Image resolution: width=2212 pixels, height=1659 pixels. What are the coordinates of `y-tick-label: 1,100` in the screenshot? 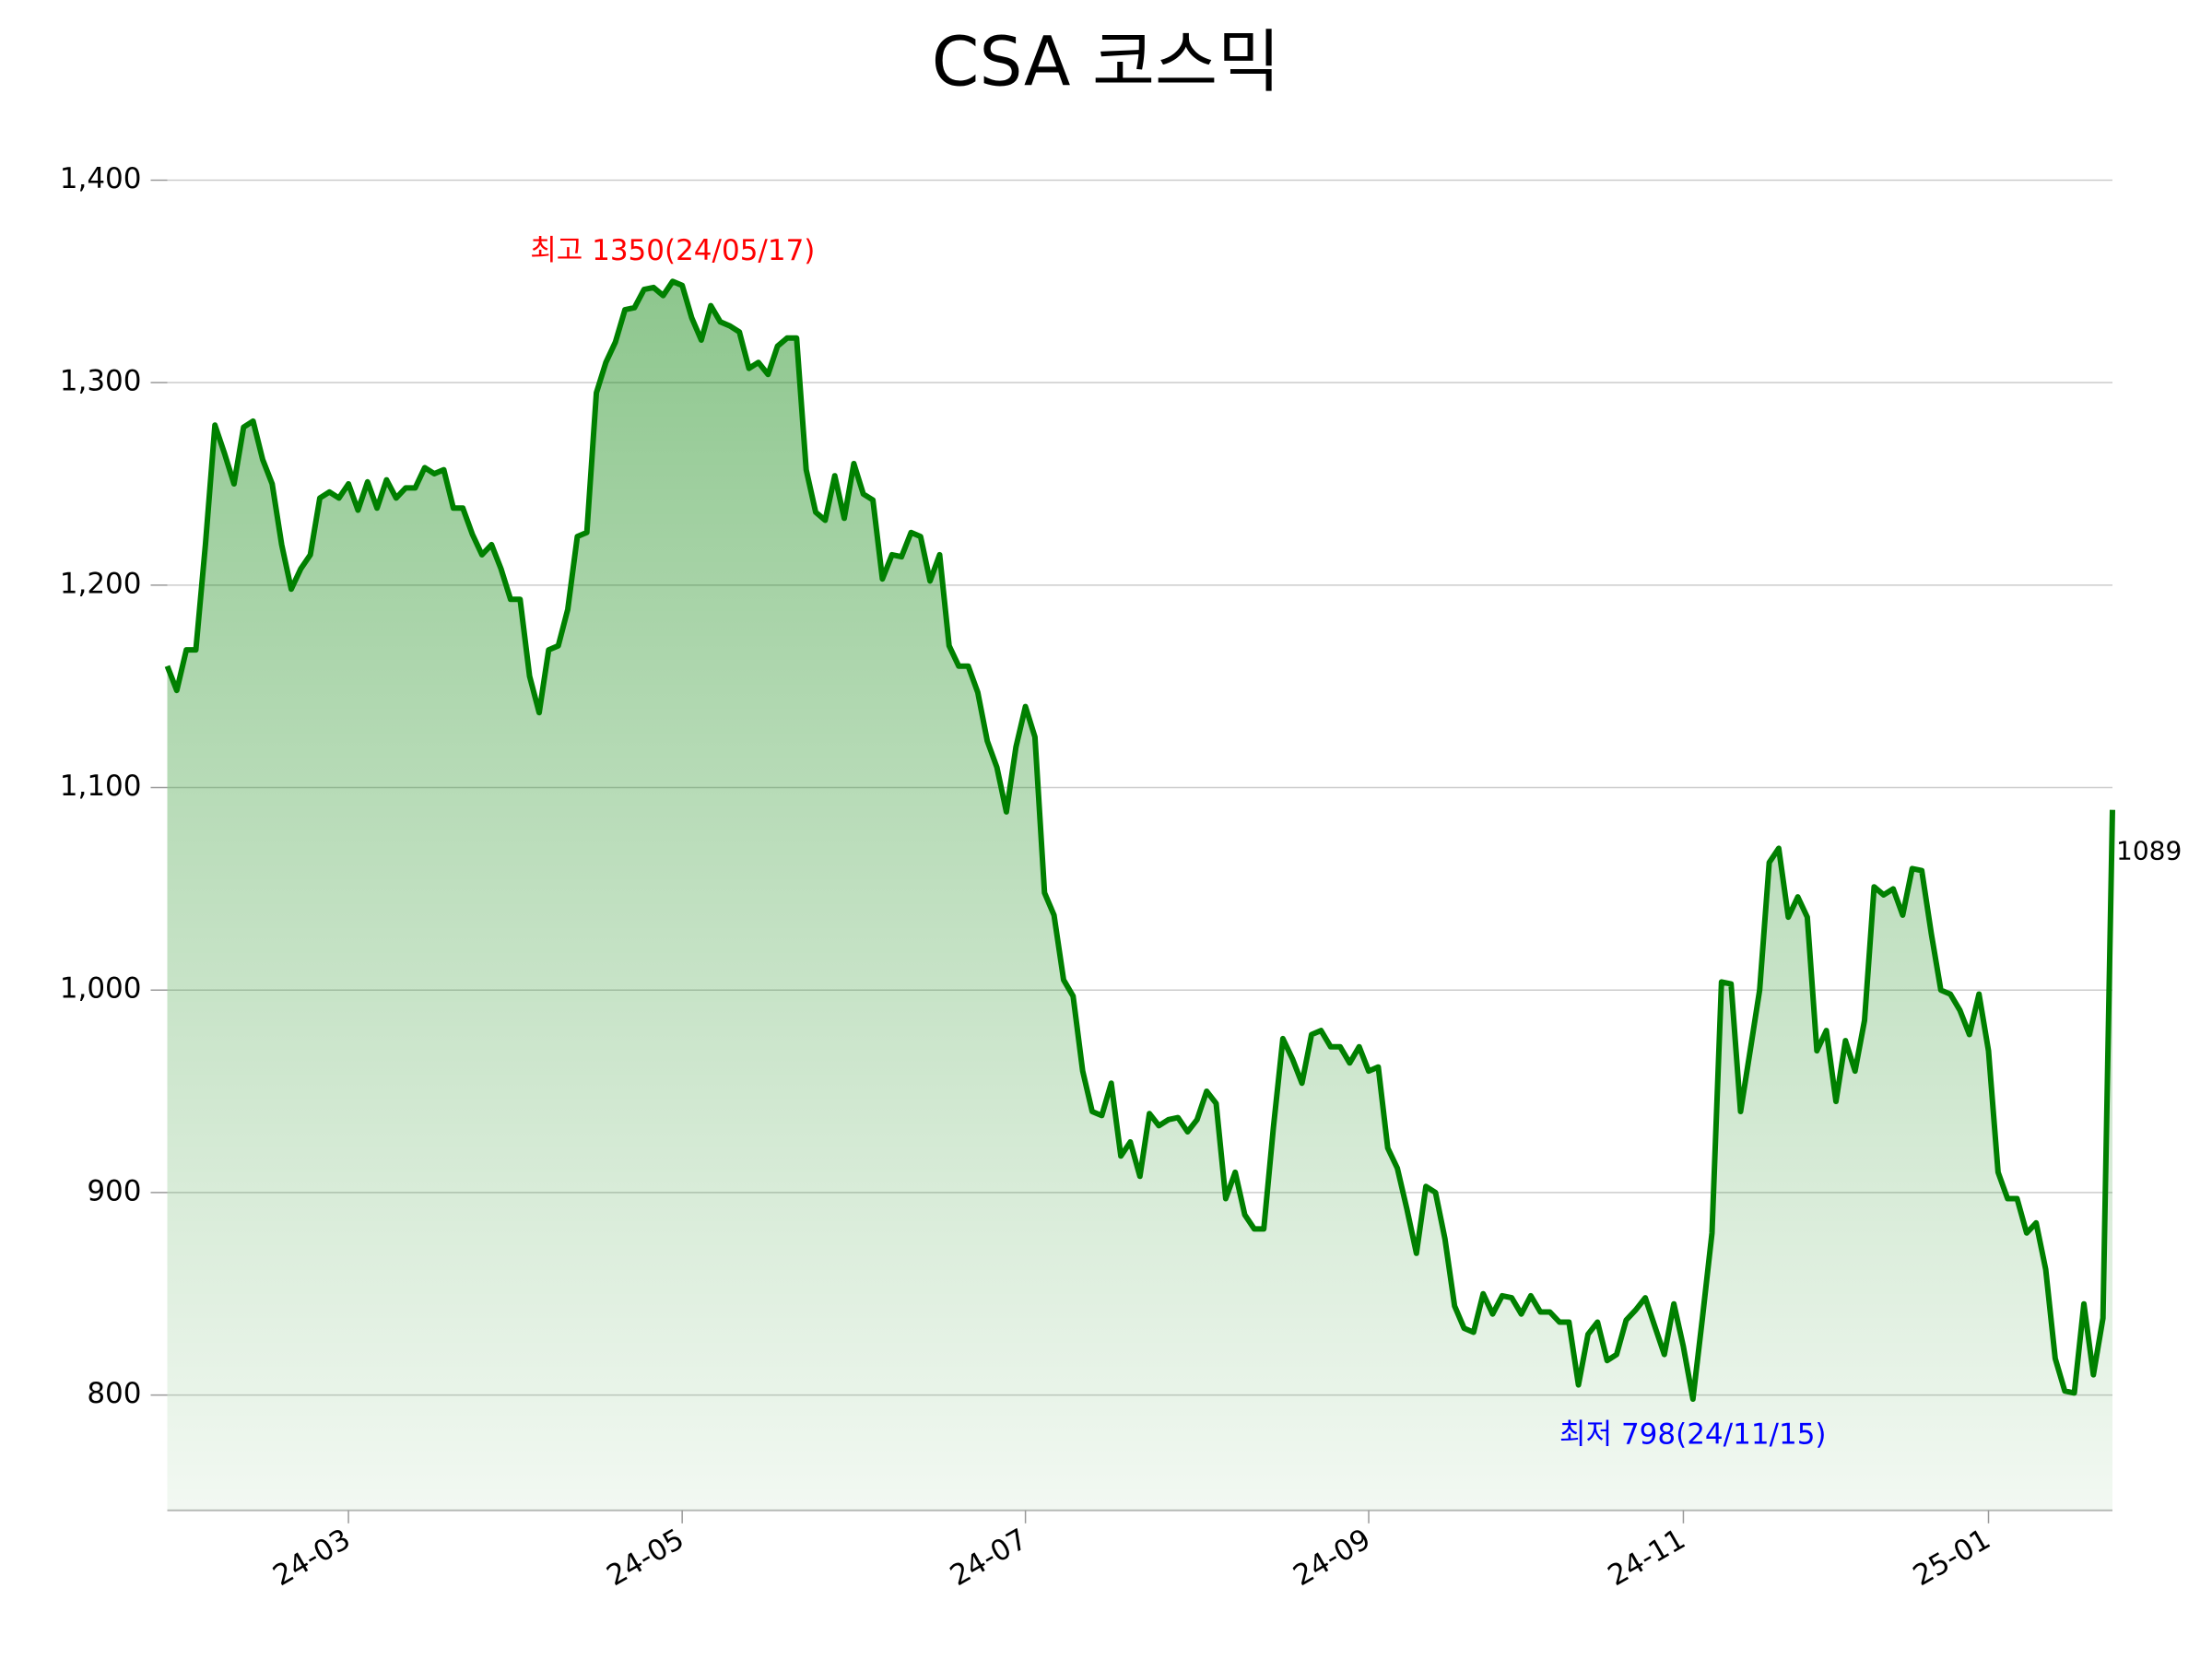 It's located at (101, 786).